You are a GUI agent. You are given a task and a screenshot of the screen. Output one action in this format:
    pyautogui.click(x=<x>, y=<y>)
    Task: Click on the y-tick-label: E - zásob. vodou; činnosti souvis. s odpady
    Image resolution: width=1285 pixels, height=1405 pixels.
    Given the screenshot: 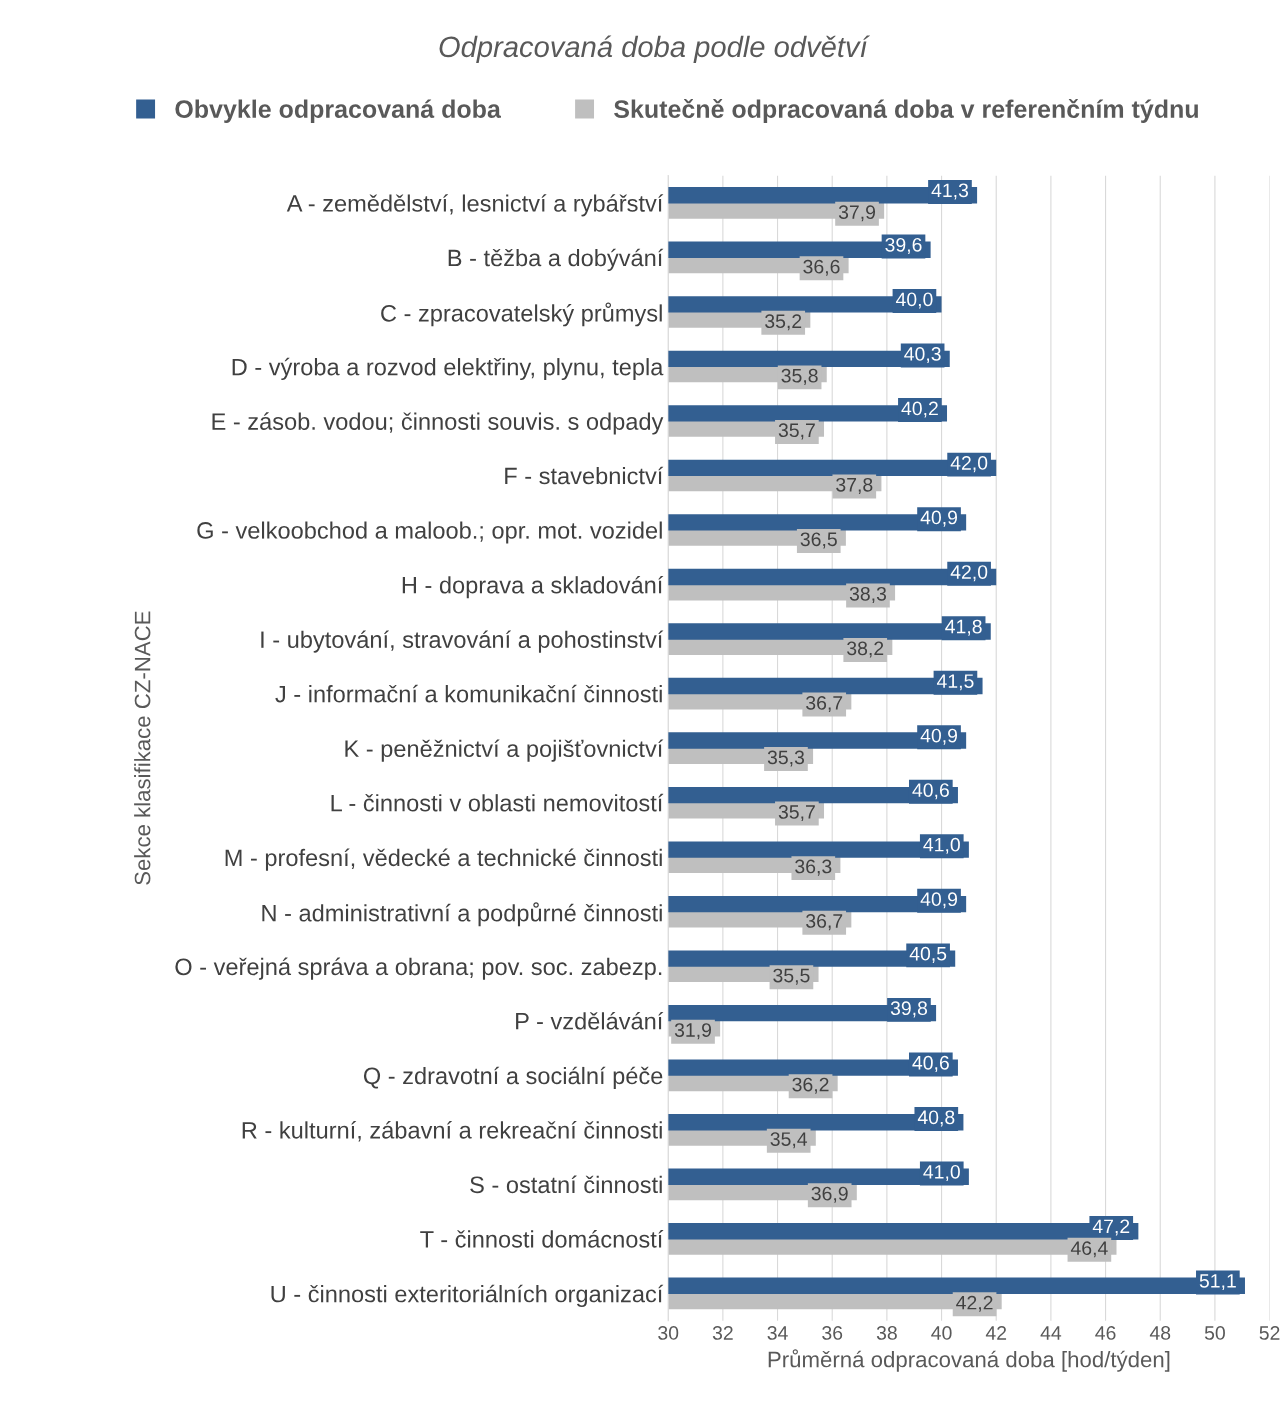 What is the action you would take?
    pyautogui.click(x=438, y=423)
    